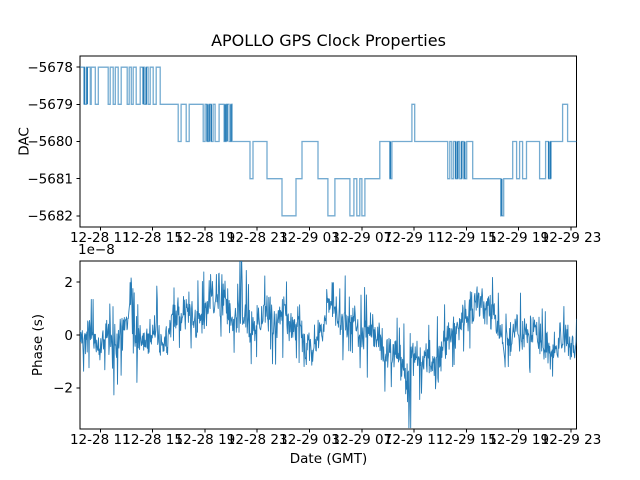 This screenshot has height=480, width=640. What do you see at coordinates (50, 217) in the screenshot?
I see `y-tick-label: −5682` at bounding box center [50, 217].